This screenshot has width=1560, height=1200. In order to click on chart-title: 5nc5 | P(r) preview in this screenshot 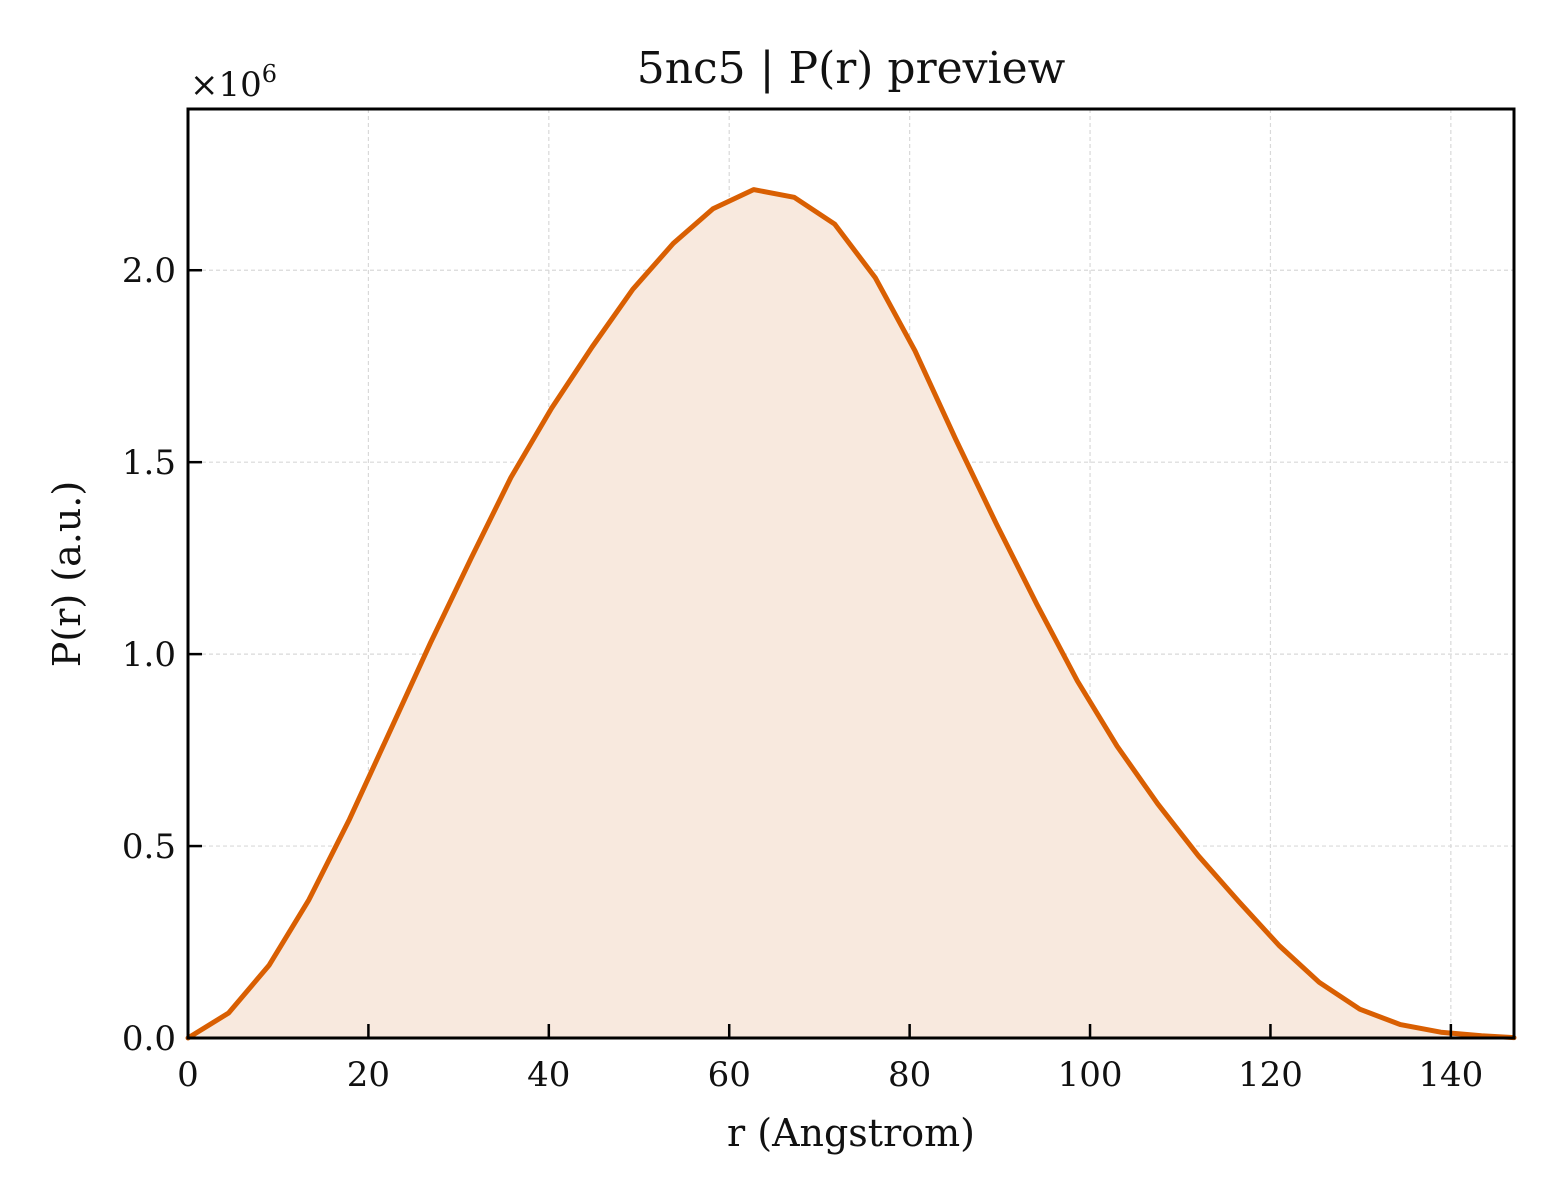, I will do `click(851, 68)`.